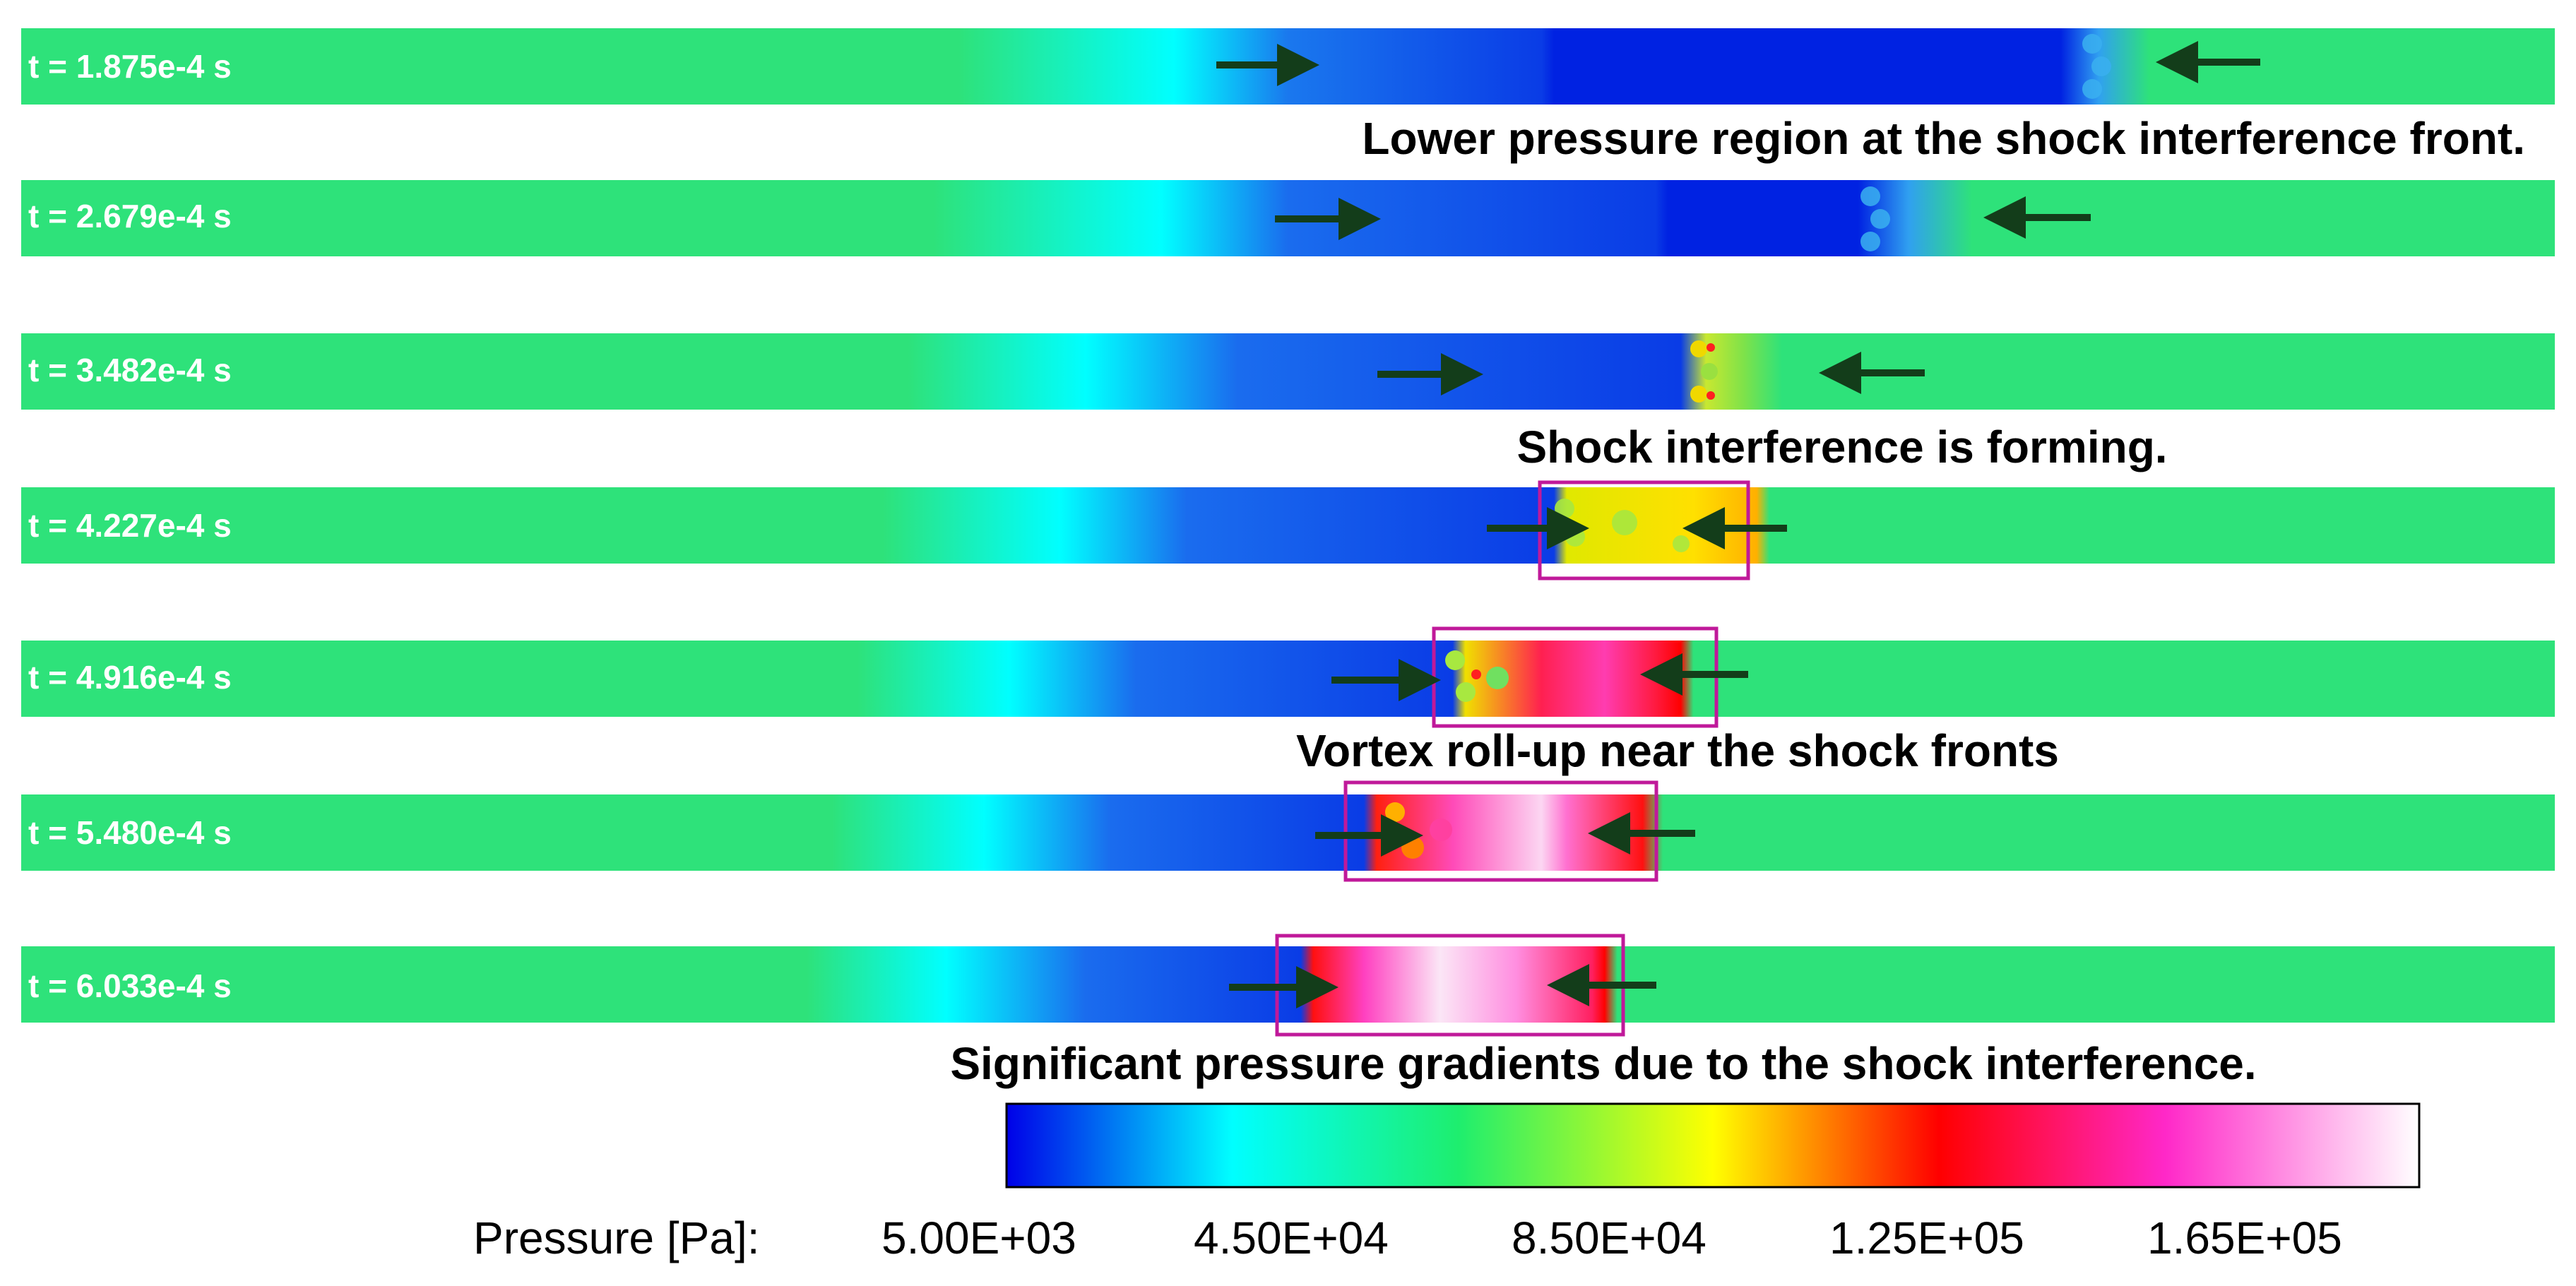 This screenshot has width=2576, height=1286. Describe the element at coordinates (2244, 1238) in the screenshot. I see `colorbar-tick-5: 1.65E+05` at that location.